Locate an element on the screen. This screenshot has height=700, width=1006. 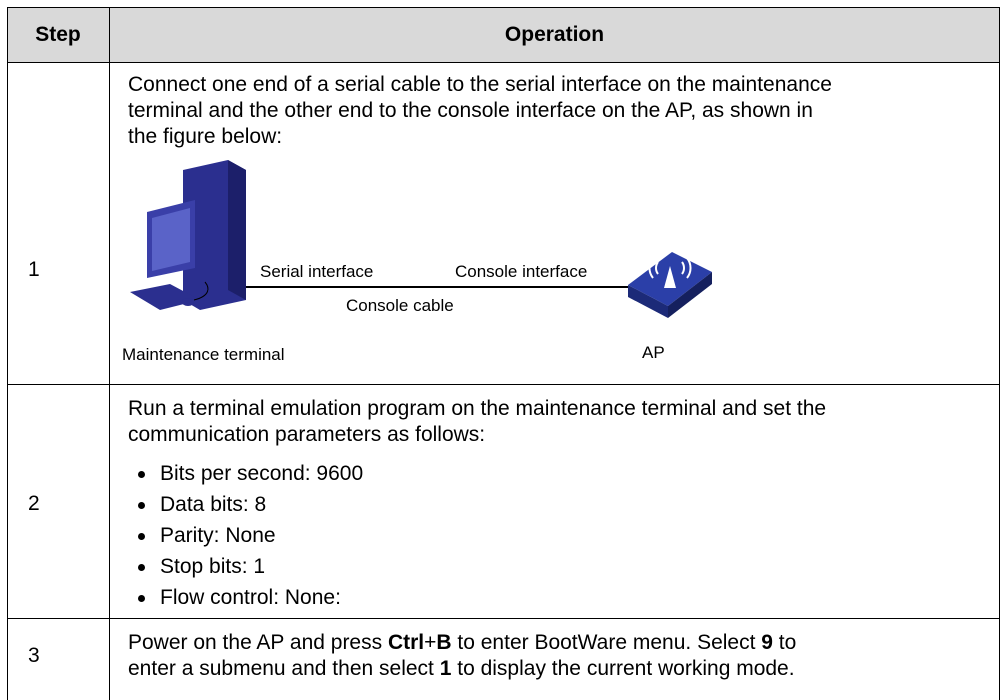
paragraph-line: the figure below: is located at coordinates (205, 136).